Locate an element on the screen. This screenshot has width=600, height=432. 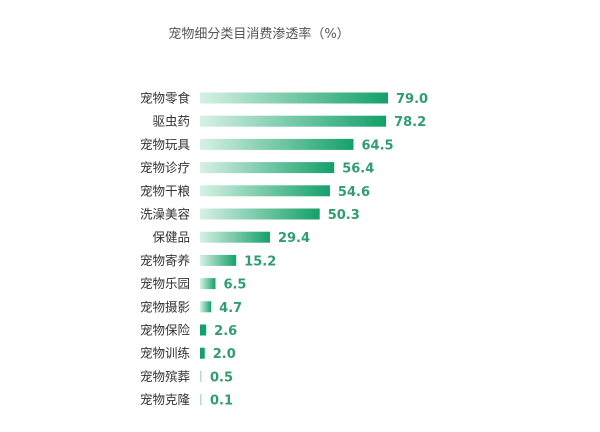
value-label: 79.0 is located at coordinates (412, 99).